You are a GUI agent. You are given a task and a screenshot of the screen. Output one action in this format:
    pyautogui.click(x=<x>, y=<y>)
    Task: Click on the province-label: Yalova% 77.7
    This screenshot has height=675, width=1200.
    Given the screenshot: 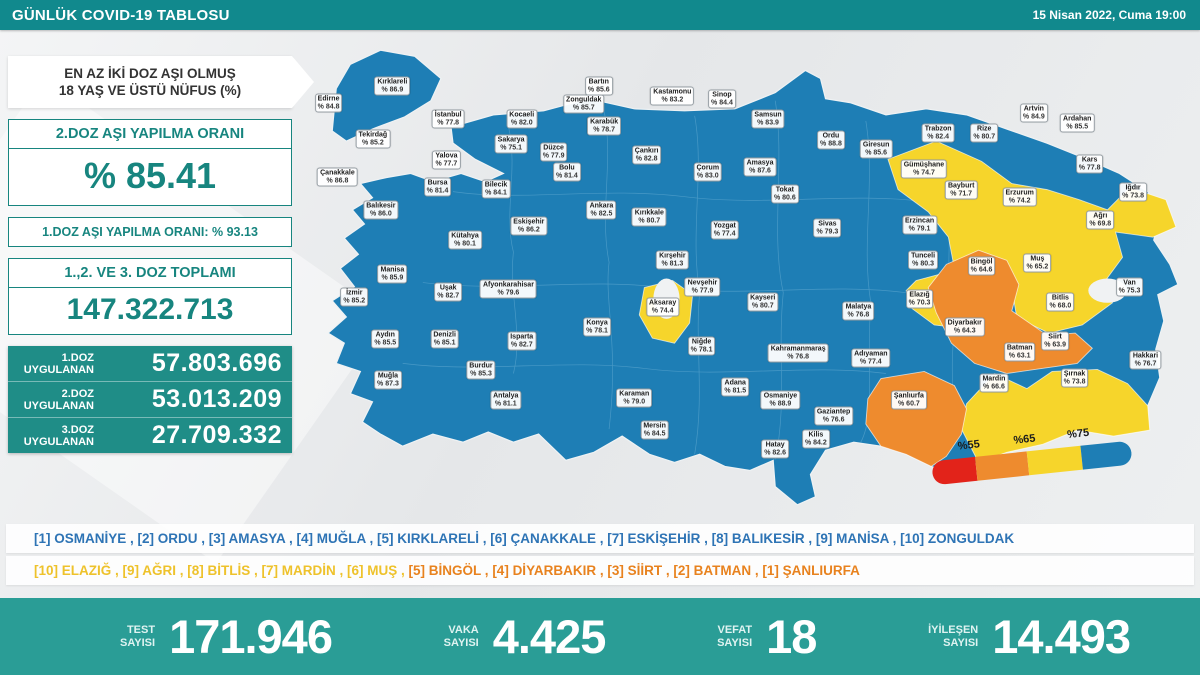 What is the action you would take?
    pyautogui.click(x=446, y=160)
    